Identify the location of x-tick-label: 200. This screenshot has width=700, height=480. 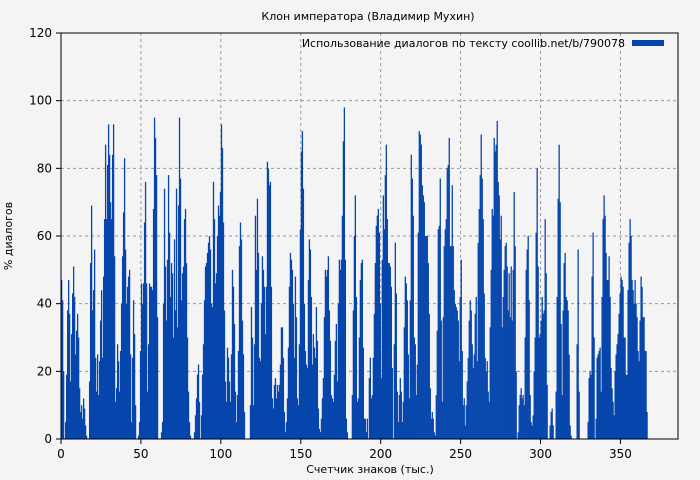
(380, 454).